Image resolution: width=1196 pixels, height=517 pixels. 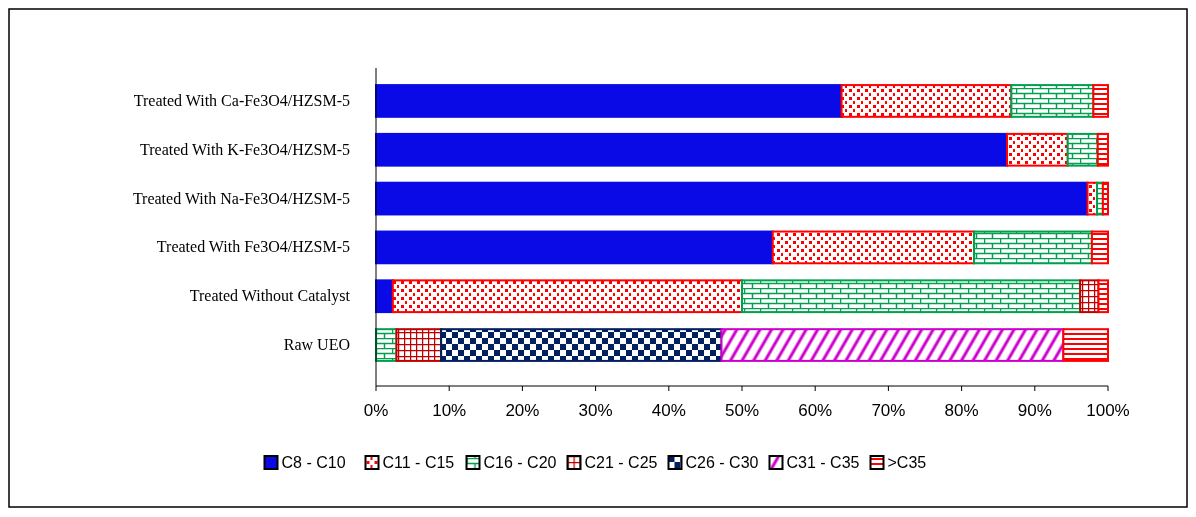 I want to click on x-tick-label: 70%, so click(x=888, y=410).